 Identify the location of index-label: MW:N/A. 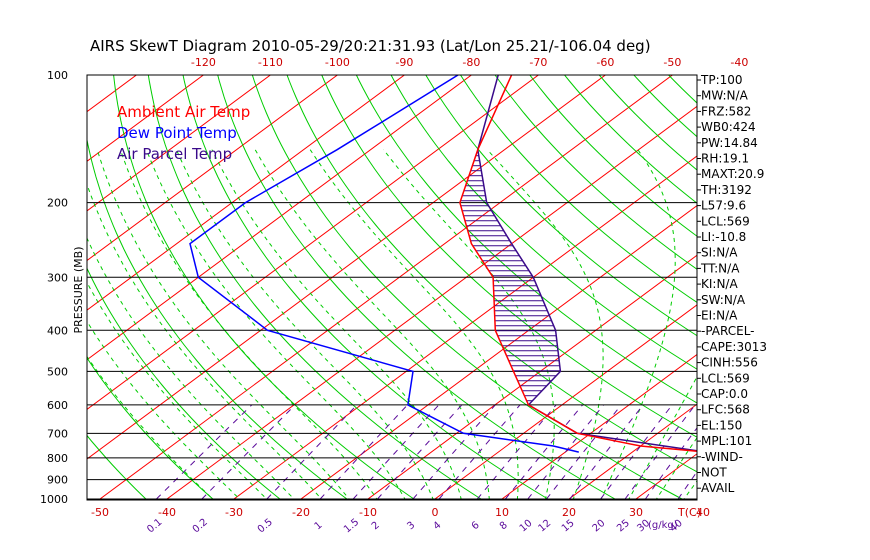
(725, 96).